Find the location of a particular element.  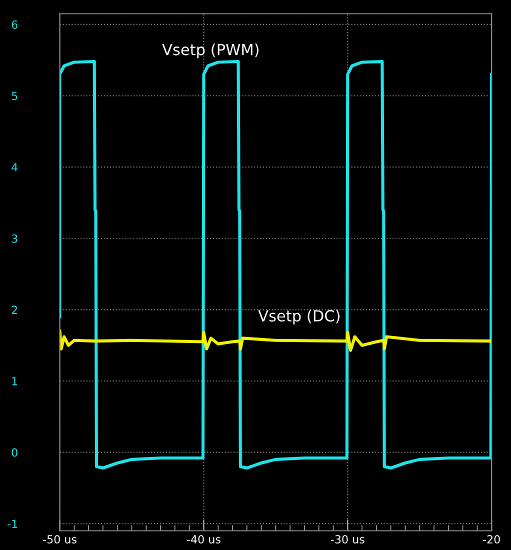

y-tick-label: 0 is located at coordinates (15, 452).